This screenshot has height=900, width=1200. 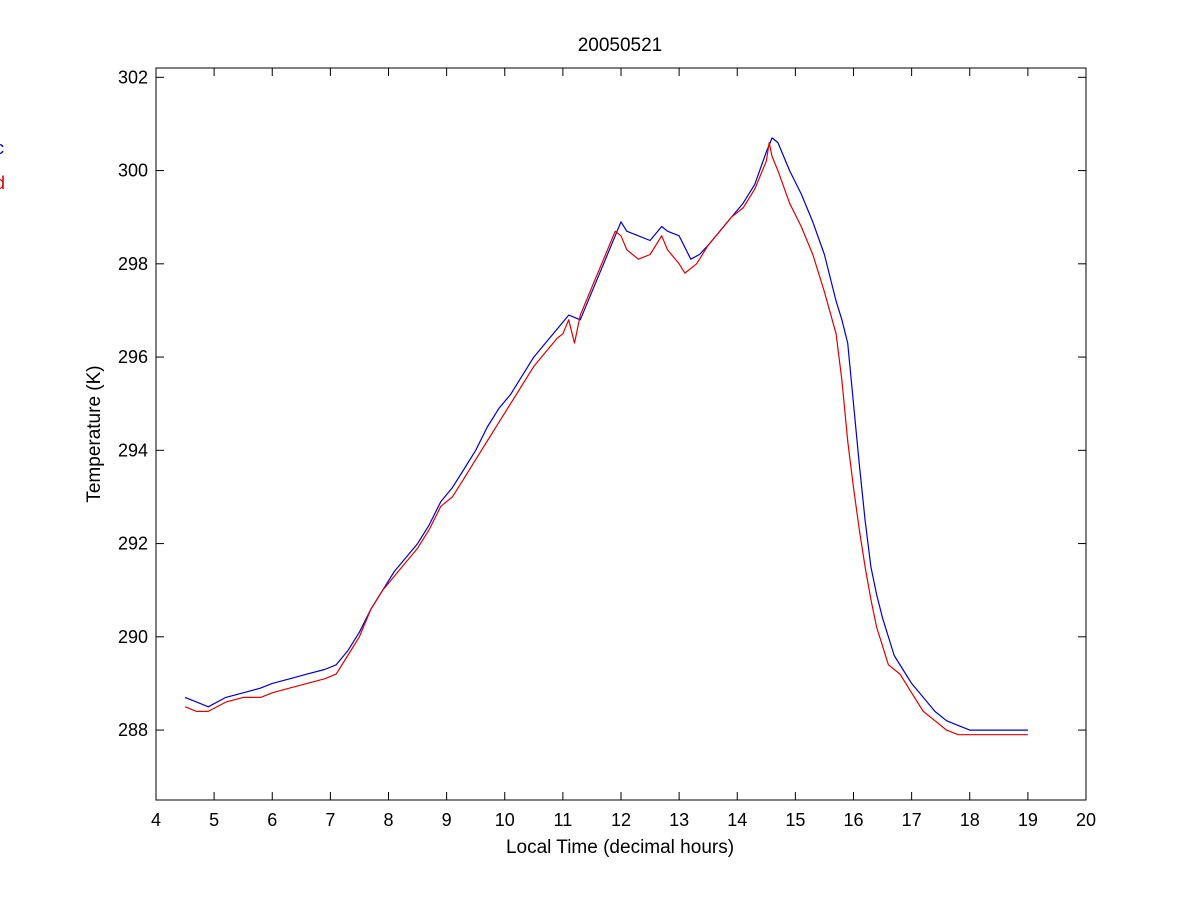 What do you see at coordinates (133, 637) in the screenshot?
I see `y-tick-label: 290` at bounding box center [133, 637].